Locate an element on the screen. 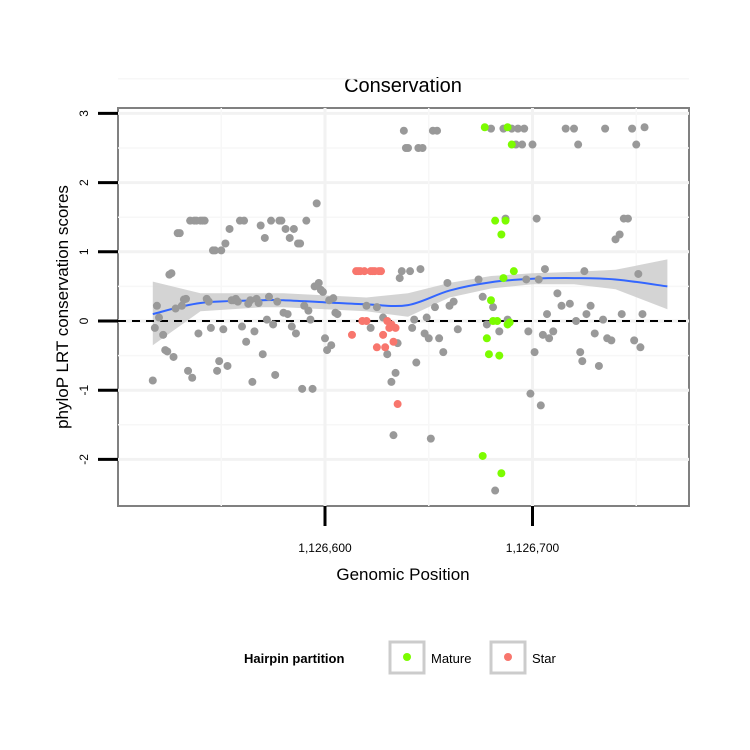  legend-swatch-star is located at coordinates (508, 657).